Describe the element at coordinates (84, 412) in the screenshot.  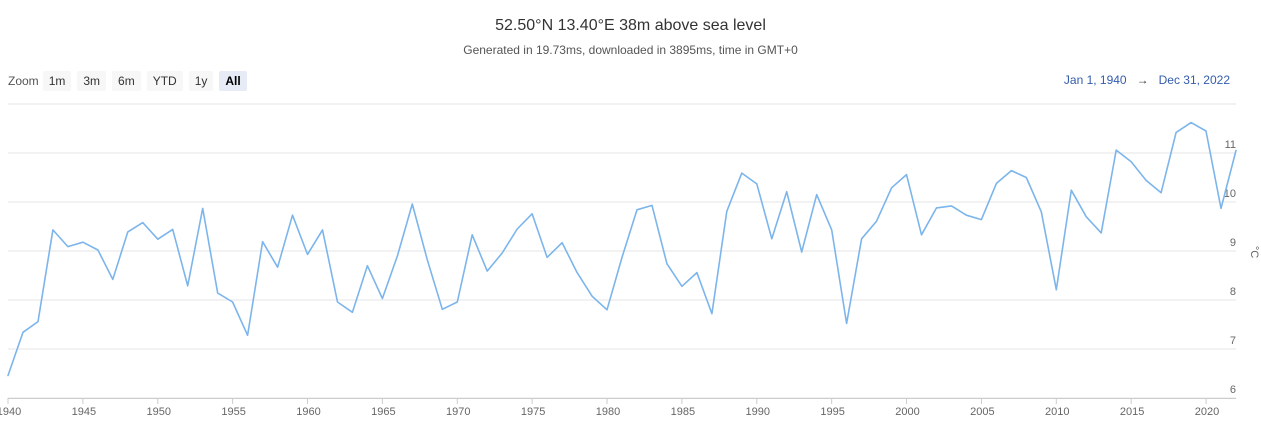
I see `x-tick-label: 1945` at that location.